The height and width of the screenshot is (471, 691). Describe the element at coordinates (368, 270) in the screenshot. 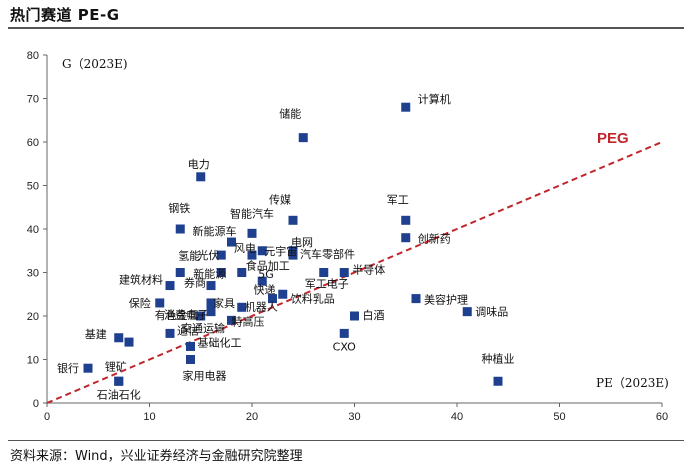

I see `data-point-label: 半导体` at that location.